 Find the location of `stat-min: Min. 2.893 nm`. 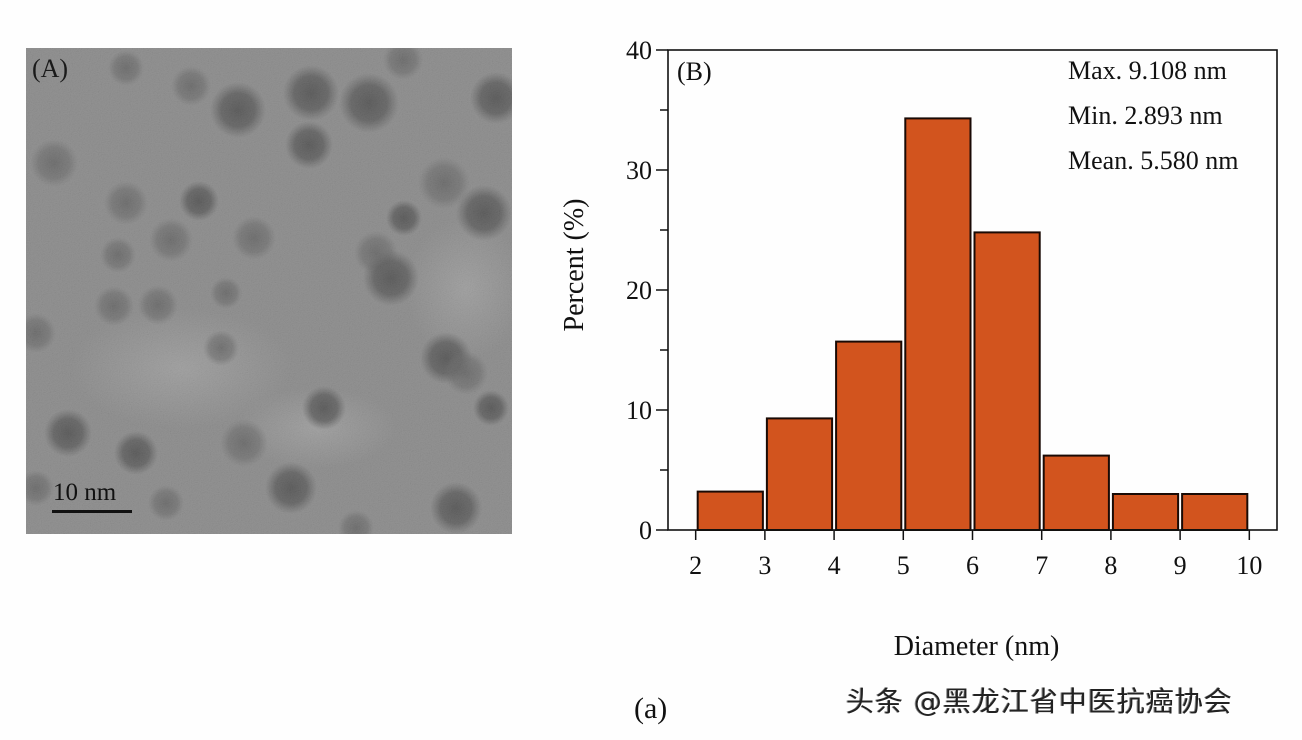

stat-min: Min. 2.893 nm is located at coordinates (1145, 115).